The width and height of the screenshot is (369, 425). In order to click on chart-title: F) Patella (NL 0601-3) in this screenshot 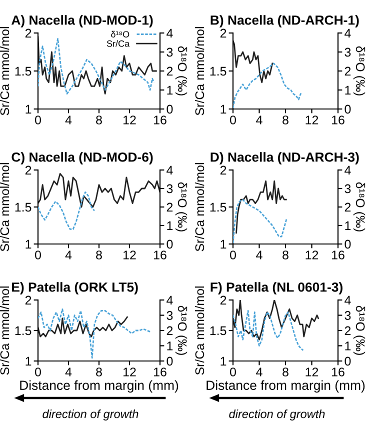, I will do `click(276, 288)`.